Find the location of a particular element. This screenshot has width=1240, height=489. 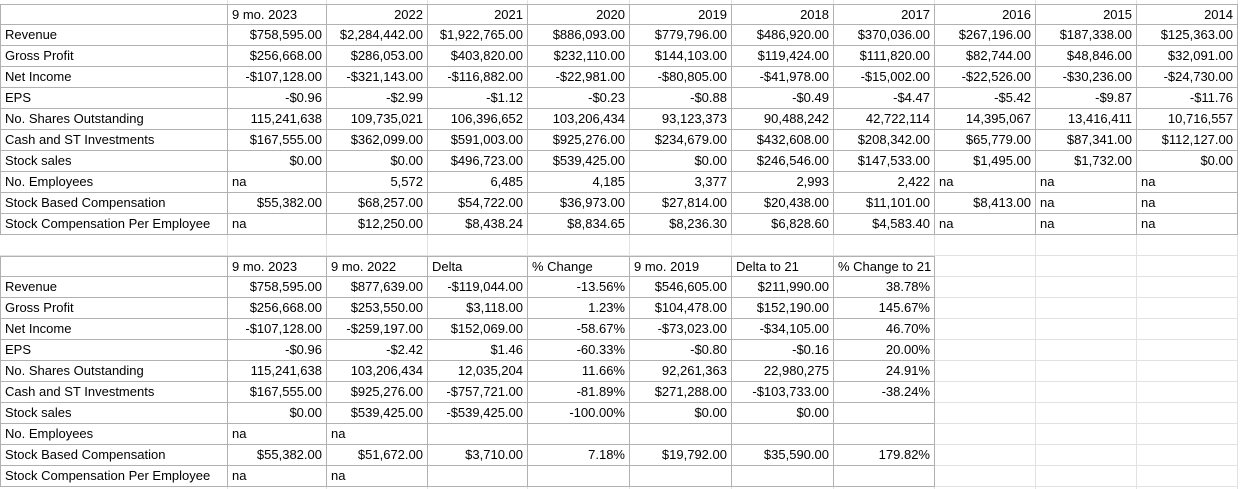

column-header: 2016 is located at coordinates (985, 14).